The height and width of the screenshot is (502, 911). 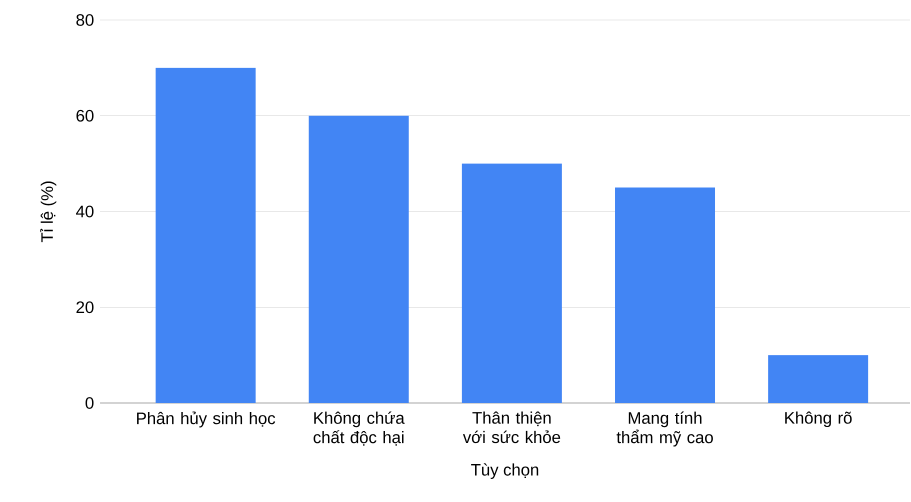 What do you see at coordinates (85, 116) in the screenshot?
I see `y-tick-label: 60` at bounding box center [85, 116].